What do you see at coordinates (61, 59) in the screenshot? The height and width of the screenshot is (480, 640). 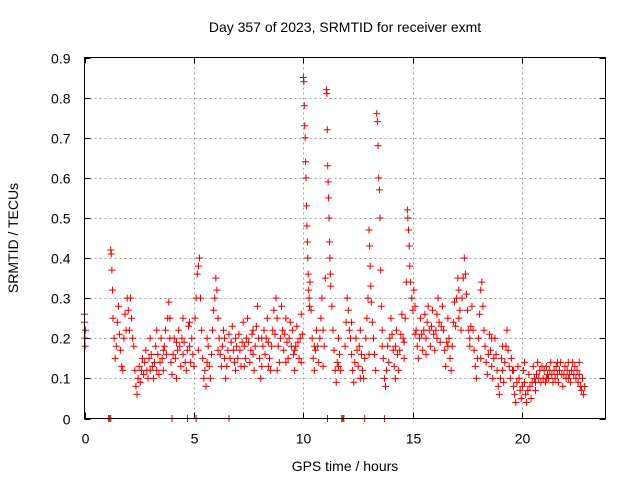 I see `y-tick-label: 0.9` at bounding box center [61, 59].